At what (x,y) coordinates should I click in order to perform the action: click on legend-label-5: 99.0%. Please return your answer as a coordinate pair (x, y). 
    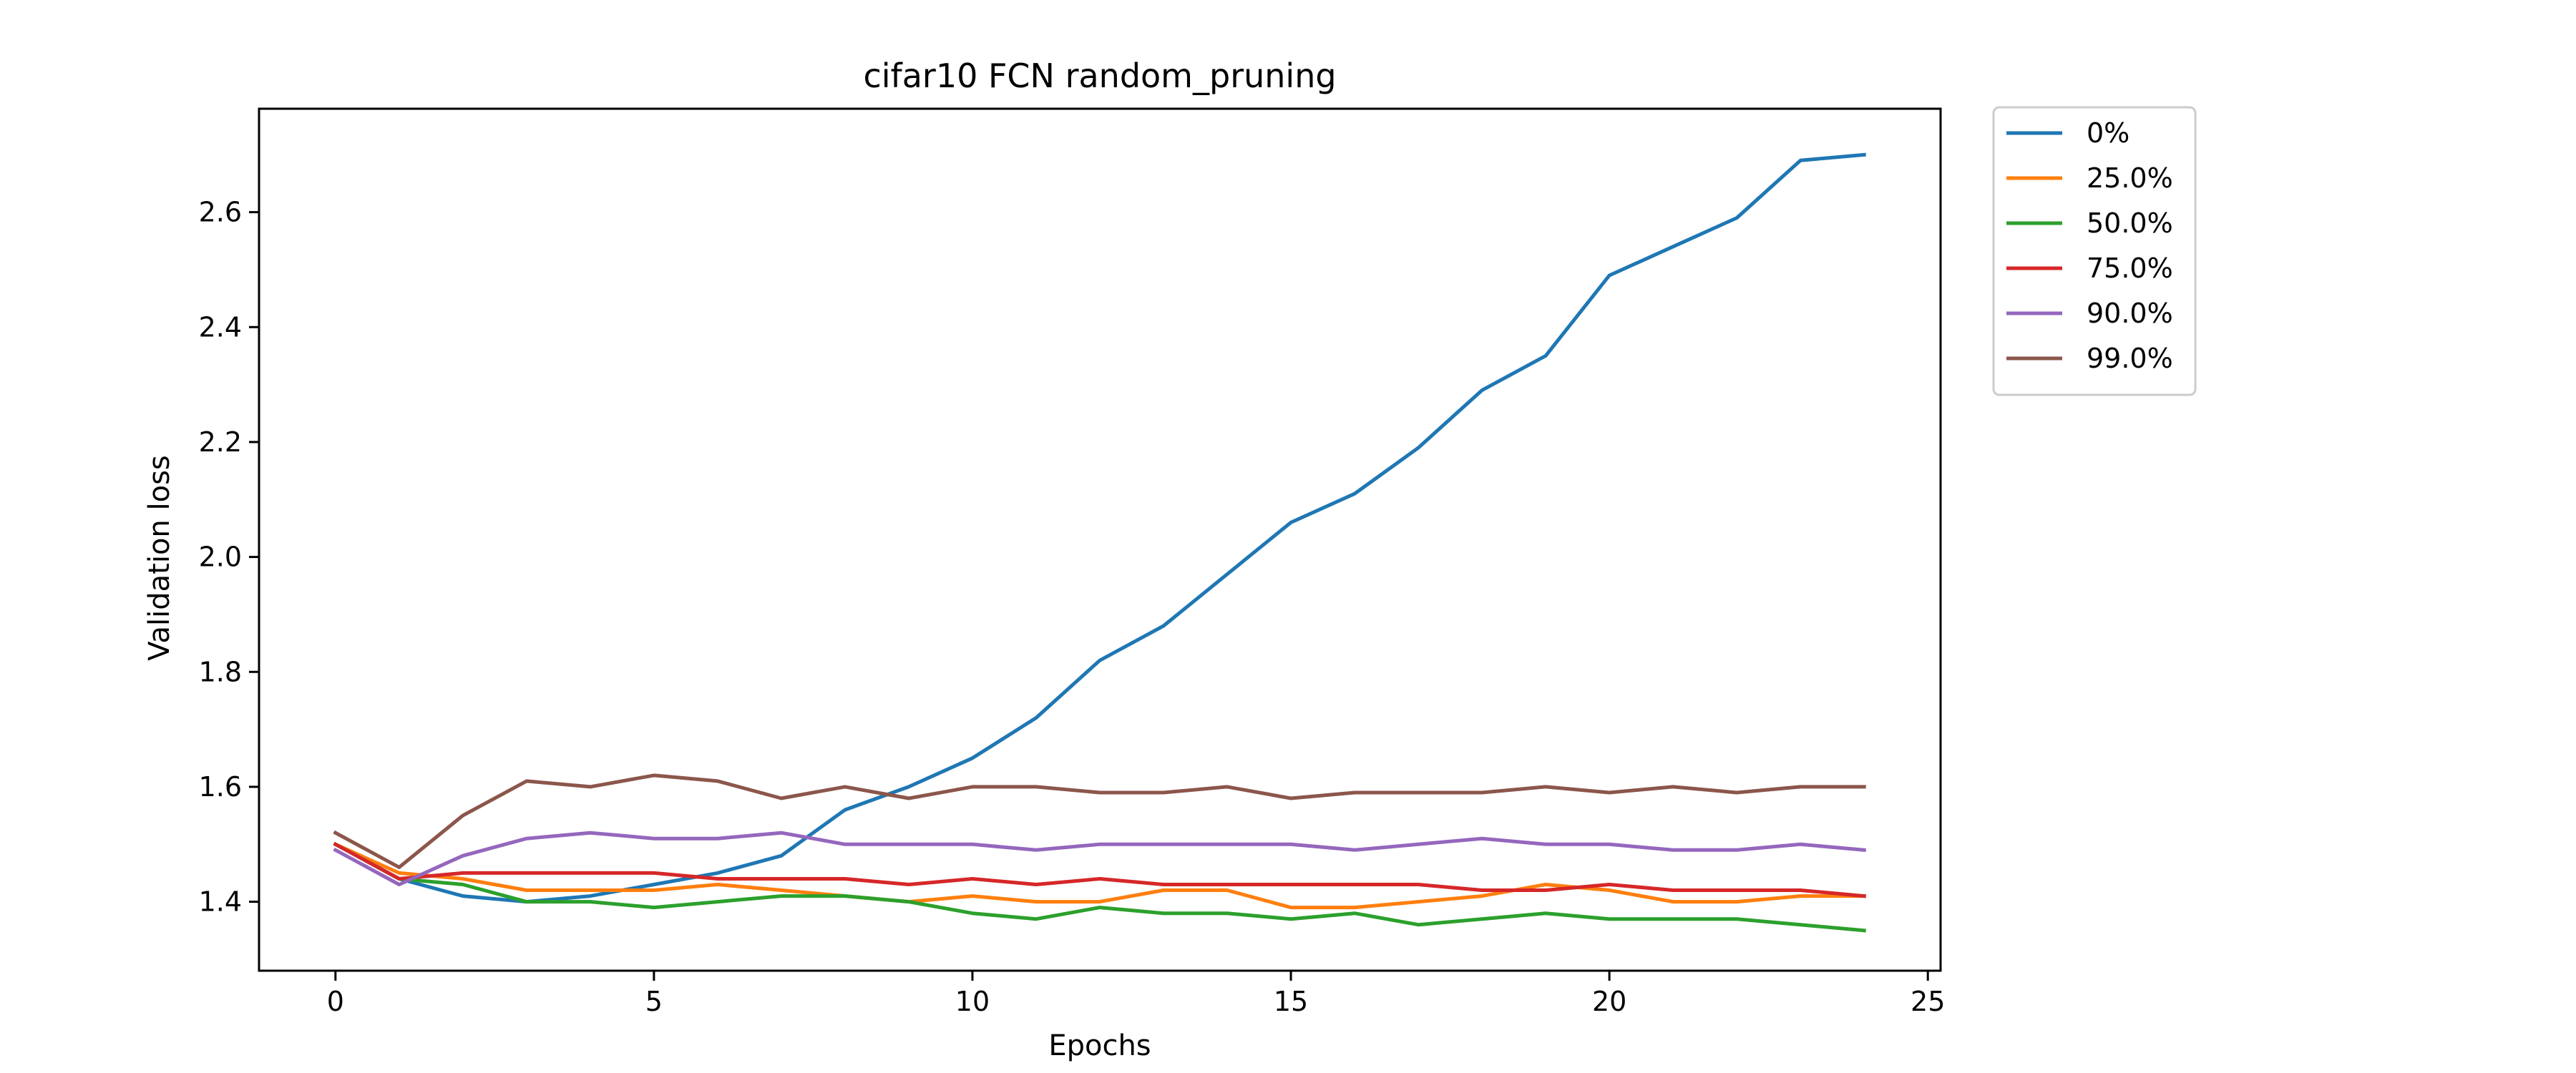
    Looking at the image, I should click on (2130, 358).